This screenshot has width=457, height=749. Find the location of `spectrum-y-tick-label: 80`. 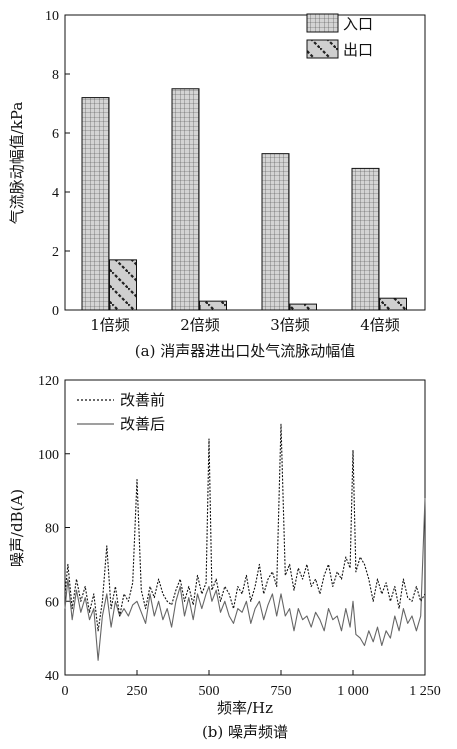

spectrum-y-tick-label: 80 is located at coordinates (52, 529).